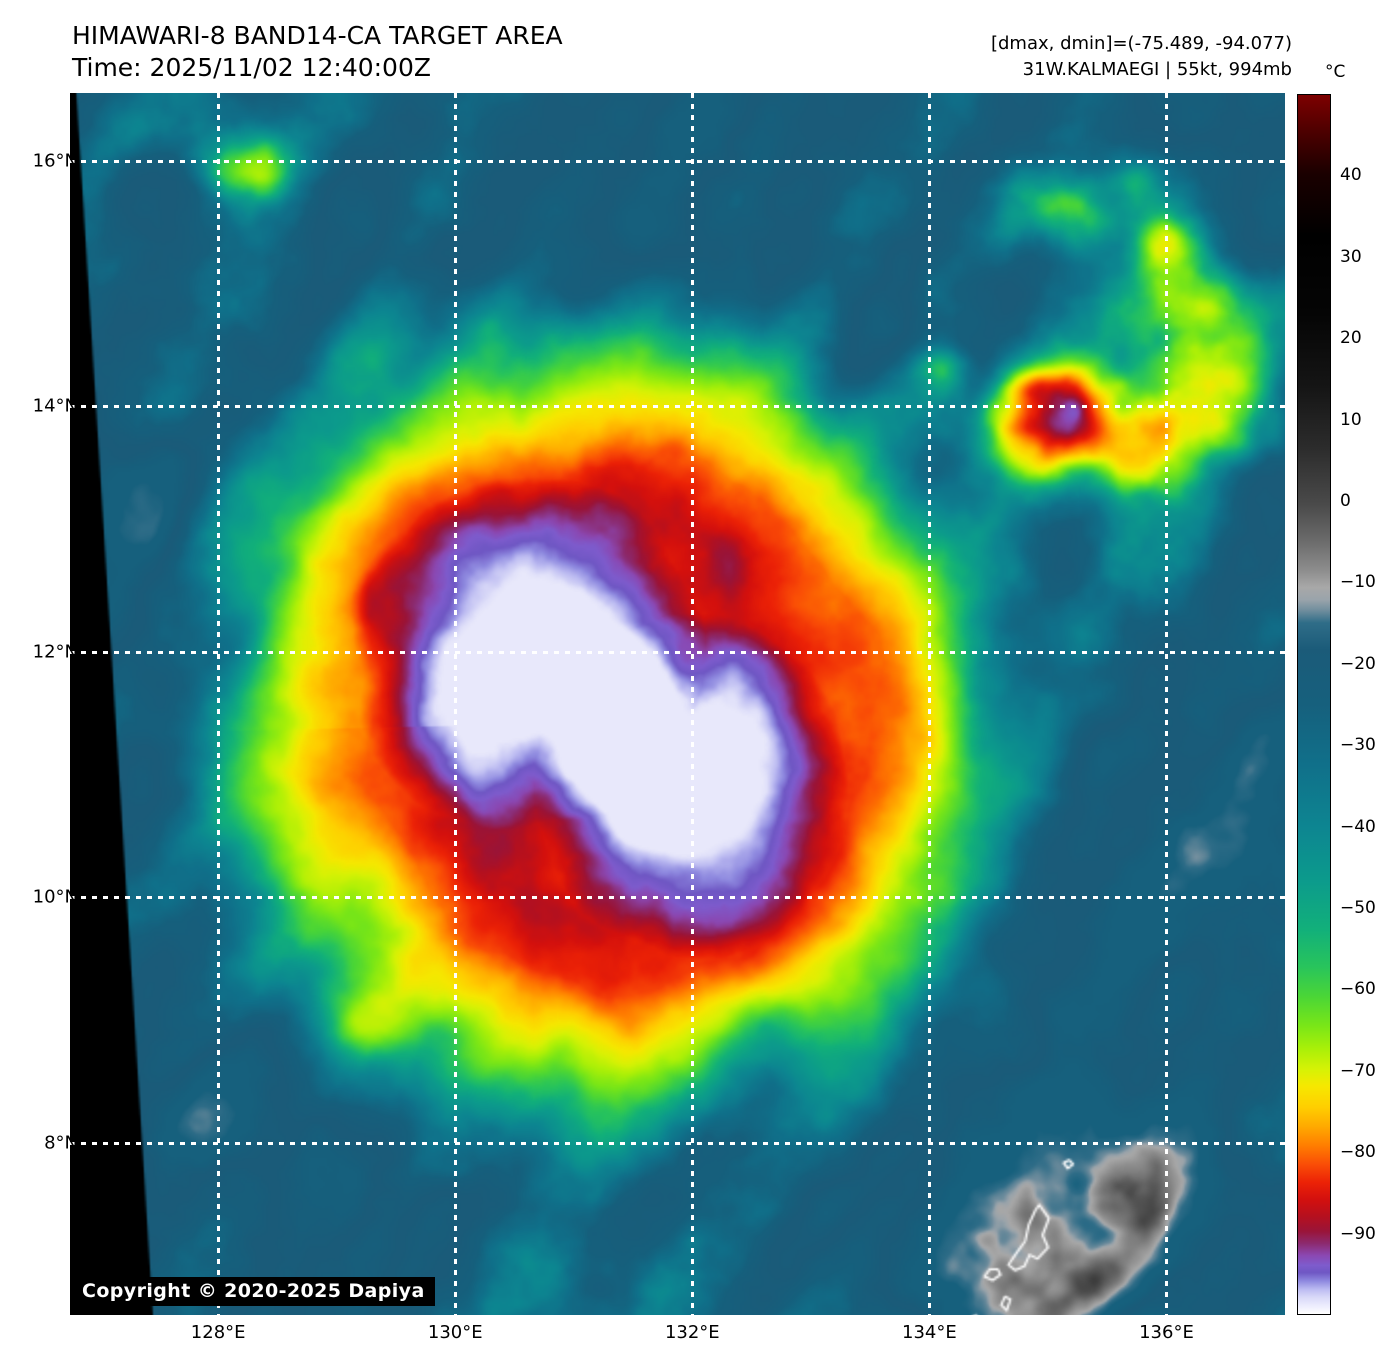 The image size is (1390, 1359). Describe the element at coordinates (1166, 1332) in the screenshot. I see `lon-tick-label: 136°E` at that location.